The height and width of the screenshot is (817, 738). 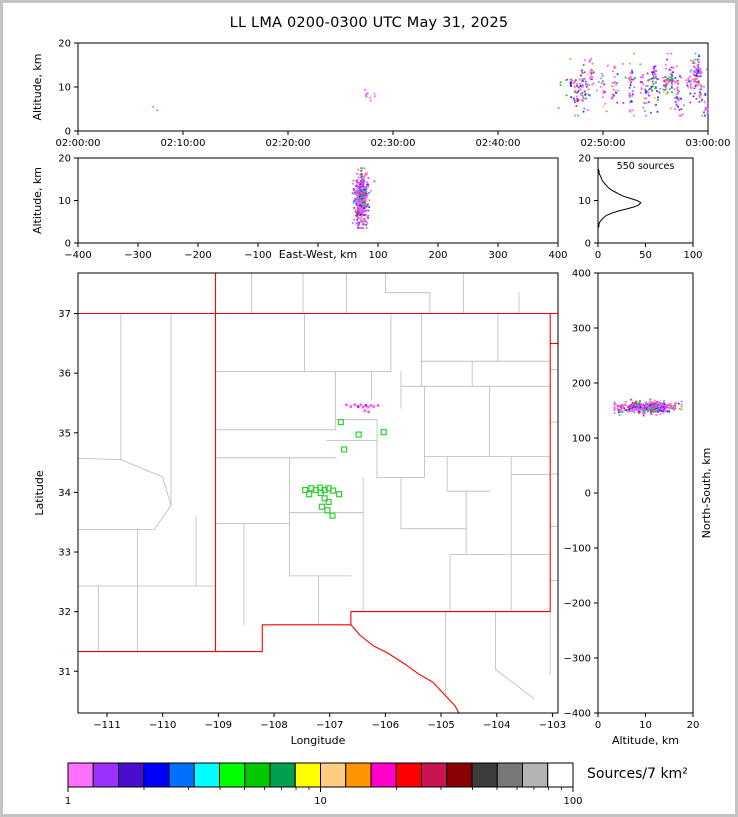 I want to click on x-tick-label: −105, so click(x=440, y=725).